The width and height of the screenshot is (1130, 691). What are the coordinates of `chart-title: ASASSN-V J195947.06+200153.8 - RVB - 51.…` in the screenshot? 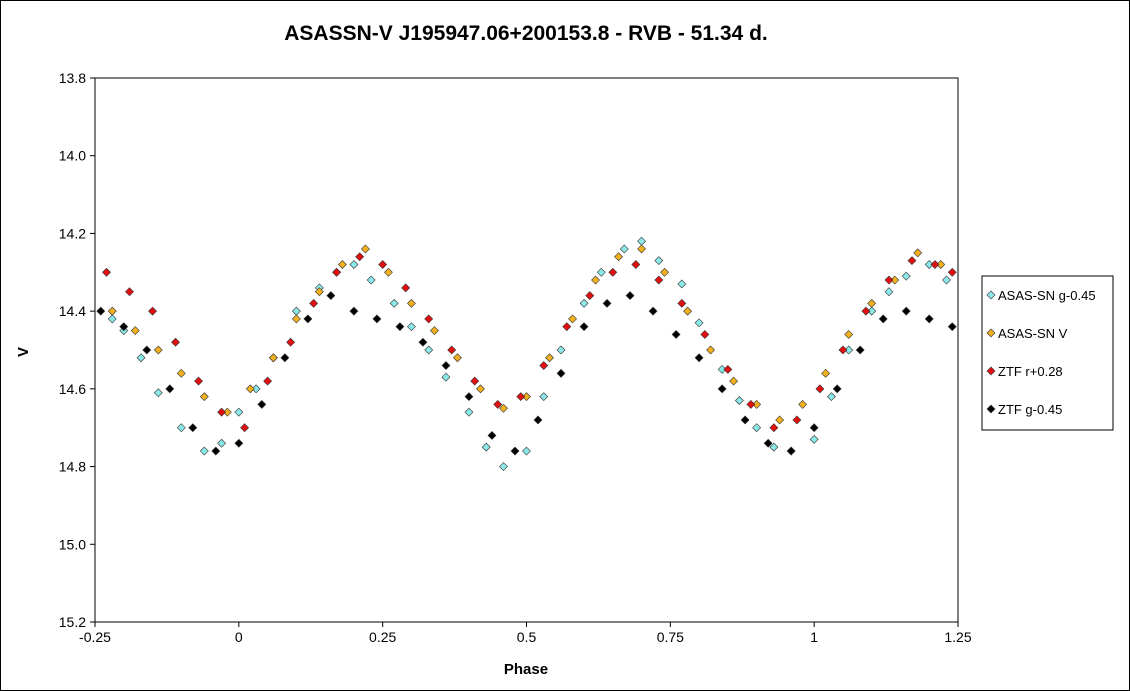 It's located at (525, 33).